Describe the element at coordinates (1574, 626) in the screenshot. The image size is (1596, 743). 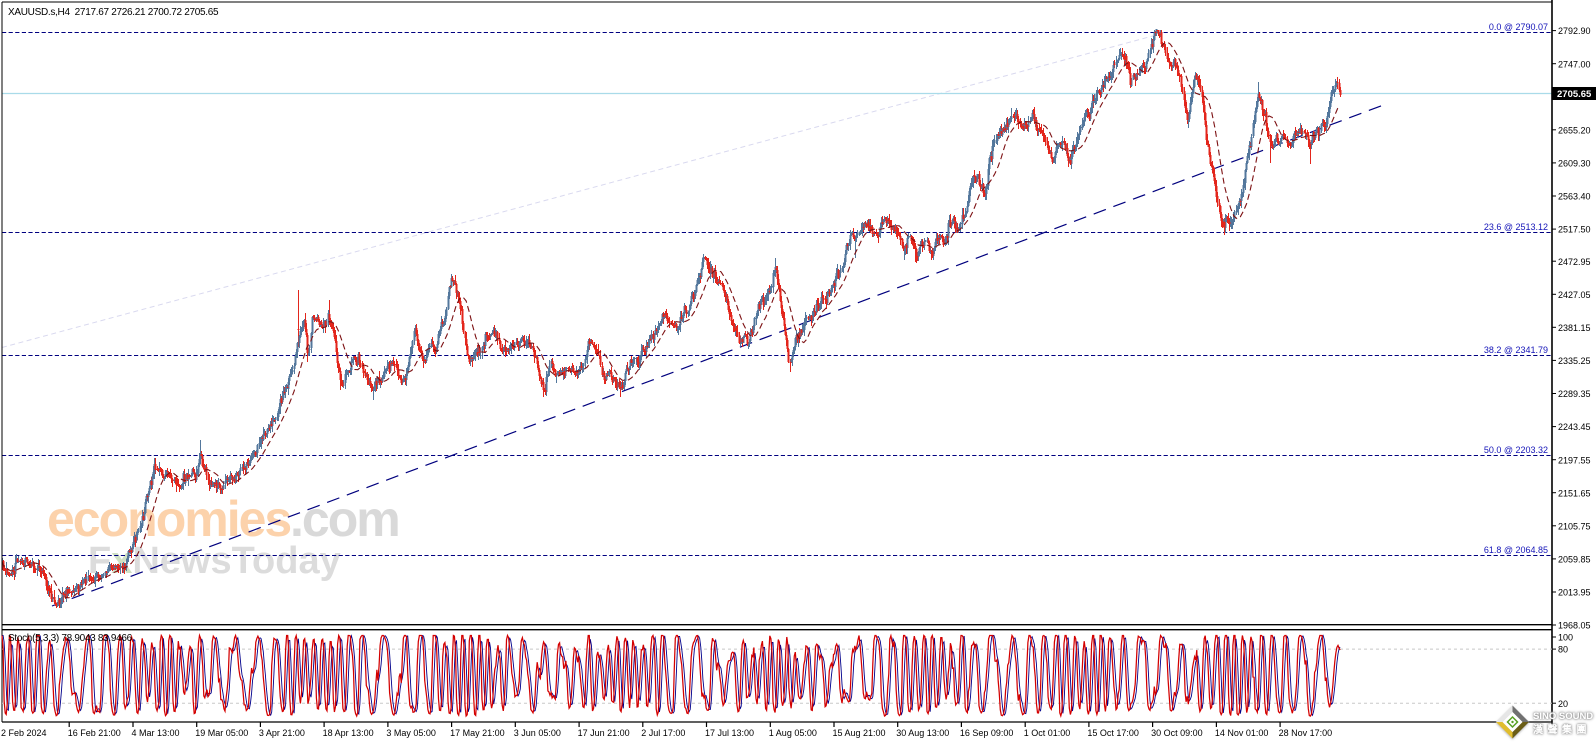
I see `svg-text: 1968.05` at that location.